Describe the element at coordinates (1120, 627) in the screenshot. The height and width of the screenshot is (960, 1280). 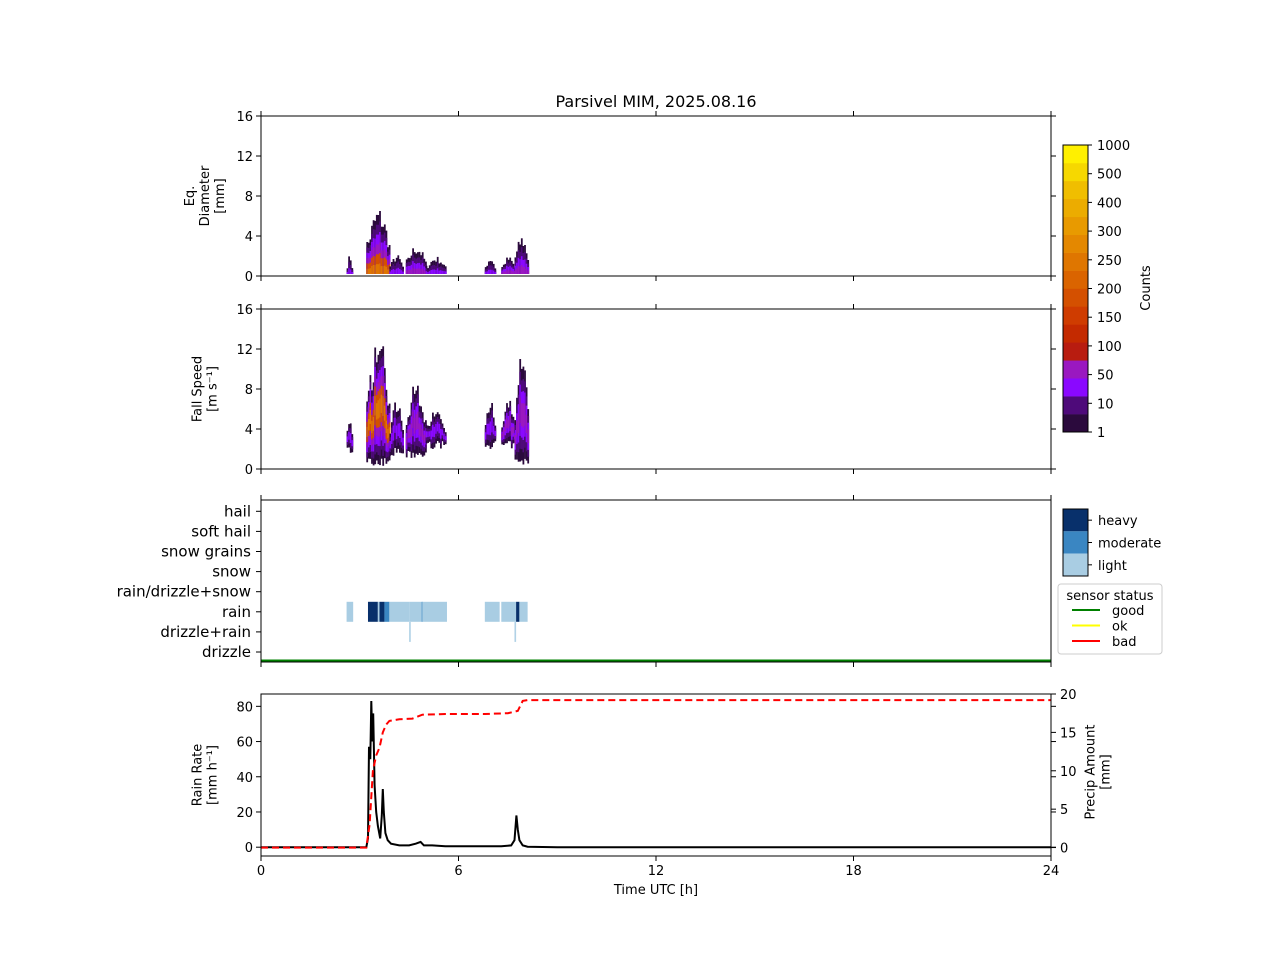
I see `status-legend-label-ok: ok` at that location.